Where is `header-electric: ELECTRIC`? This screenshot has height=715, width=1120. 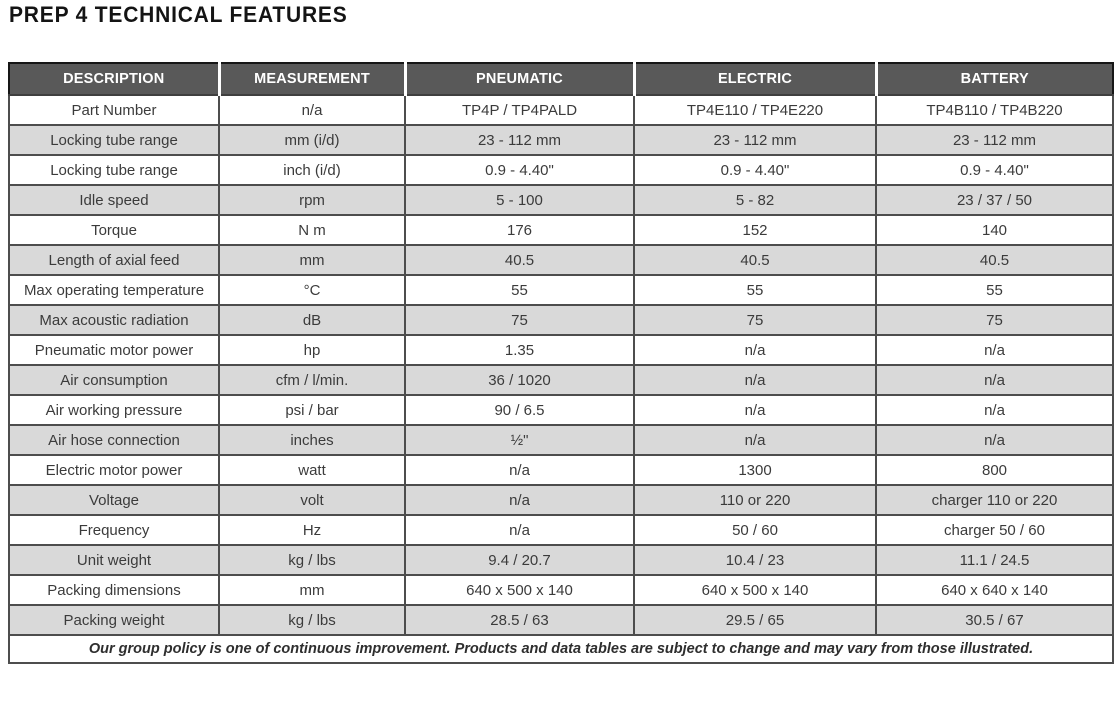 header-electric: ELECTRIC is located at coordinates (754, 79).